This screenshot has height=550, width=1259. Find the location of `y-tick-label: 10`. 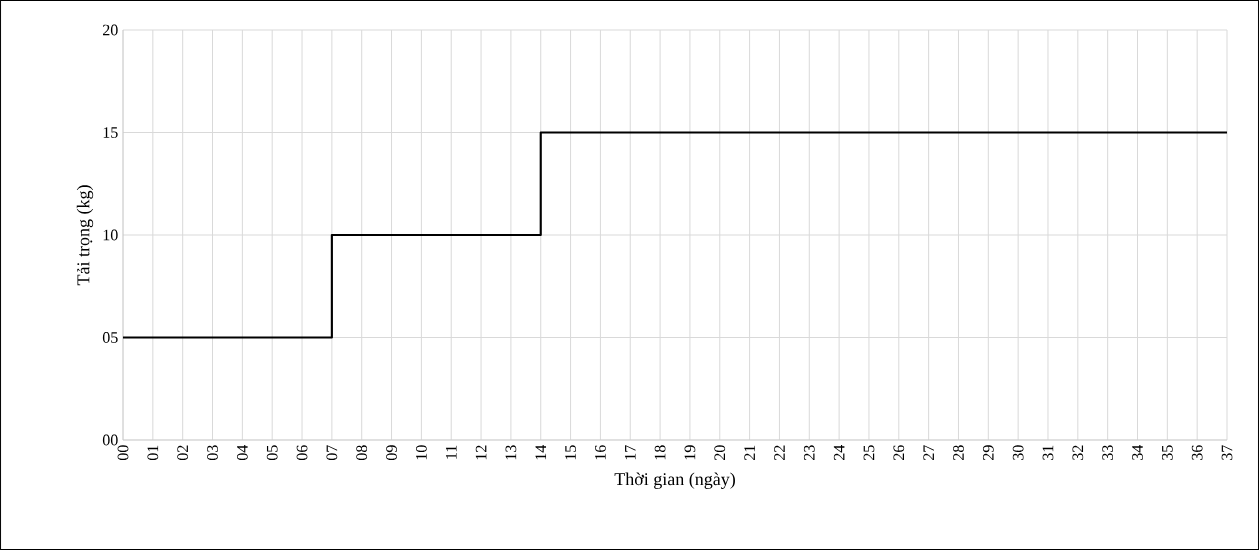

y-tick-label: 10 is located at coordinates (110, 235).